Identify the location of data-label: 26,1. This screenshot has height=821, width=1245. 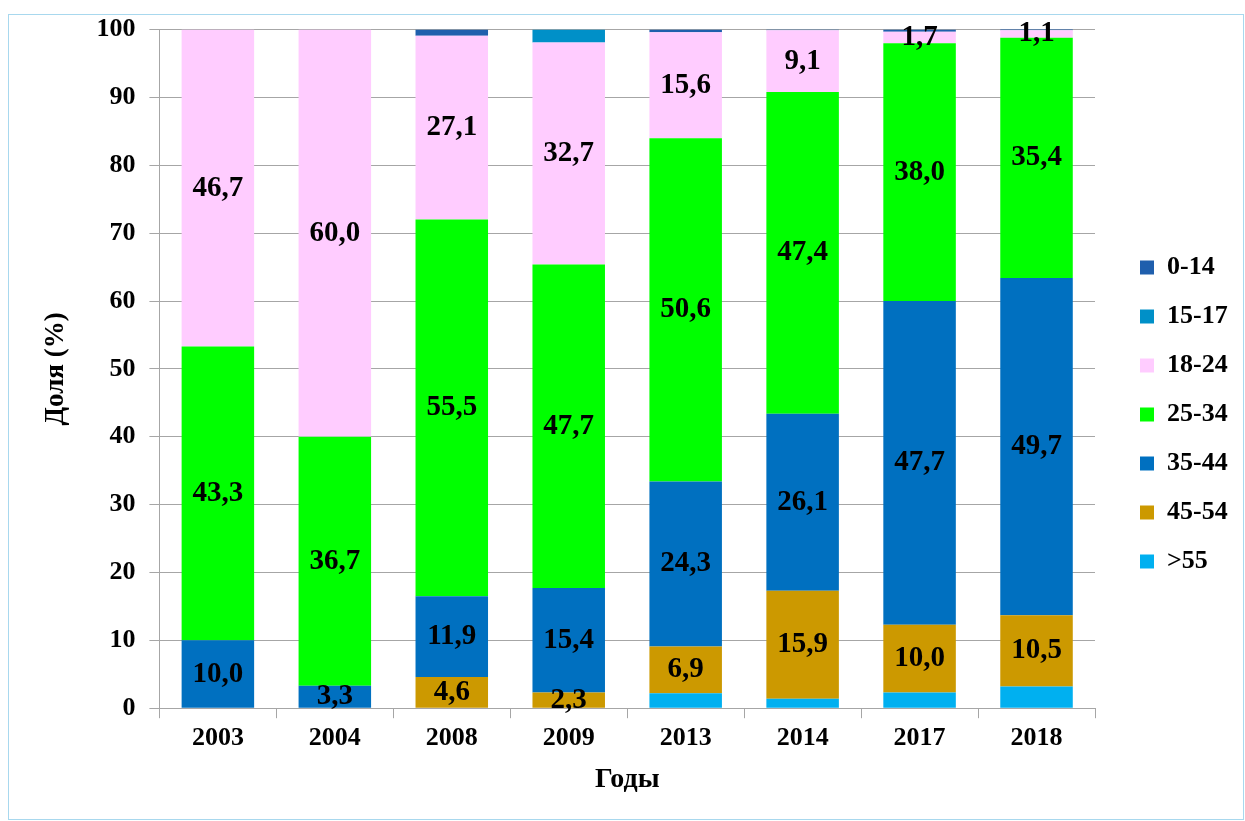
(802, 499).